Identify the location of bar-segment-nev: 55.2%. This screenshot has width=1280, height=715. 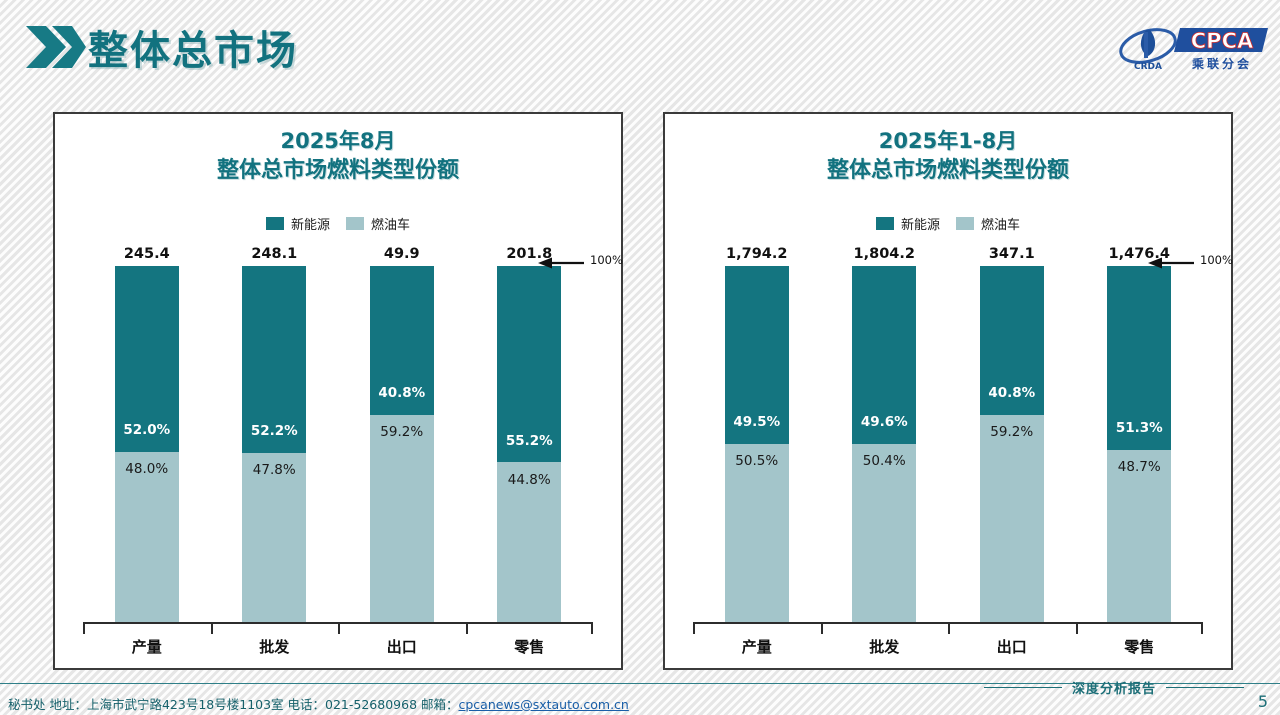
(529, 364).